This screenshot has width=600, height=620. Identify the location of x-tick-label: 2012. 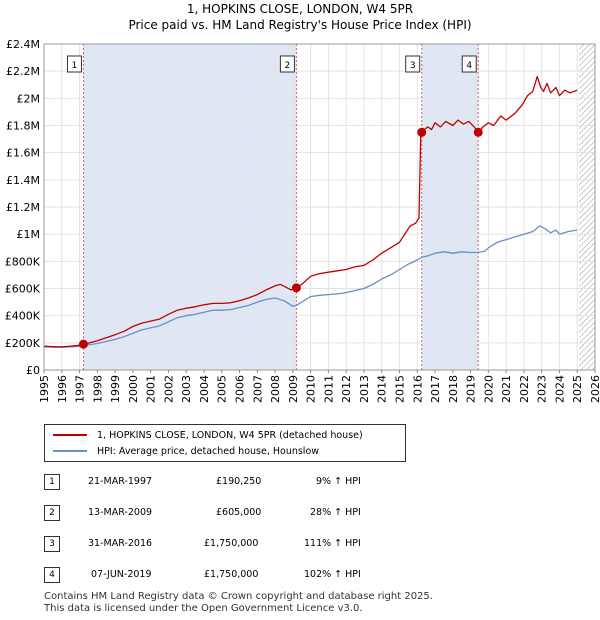
(346, 389).